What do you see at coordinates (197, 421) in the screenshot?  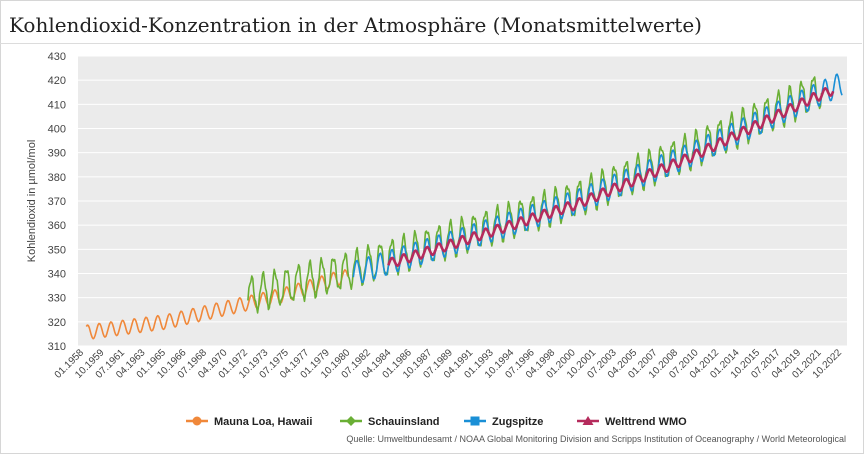 I see `legend-marker-circle` at bounding box center [197, 421].